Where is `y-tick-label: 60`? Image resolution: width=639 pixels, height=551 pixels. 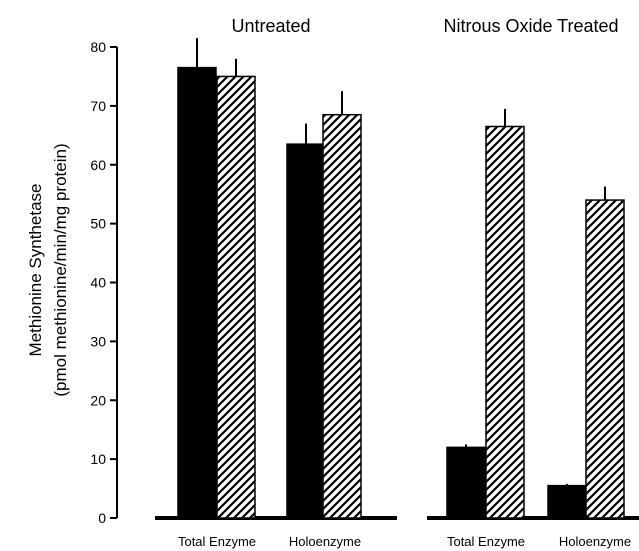
y-tick-label: 60 is located at coordinates (98, 165).